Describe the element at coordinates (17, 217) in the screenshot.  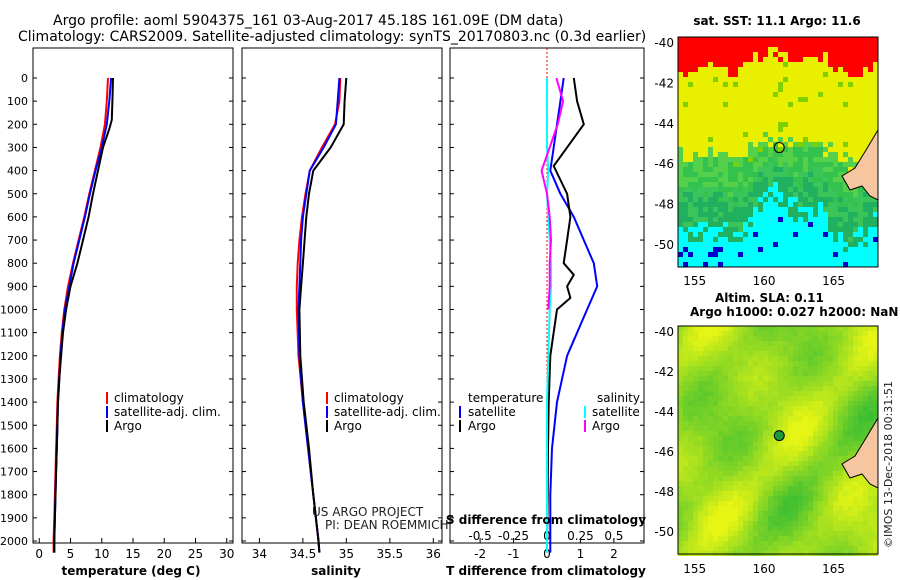
I see `depth-tick-label: 600` at that location.